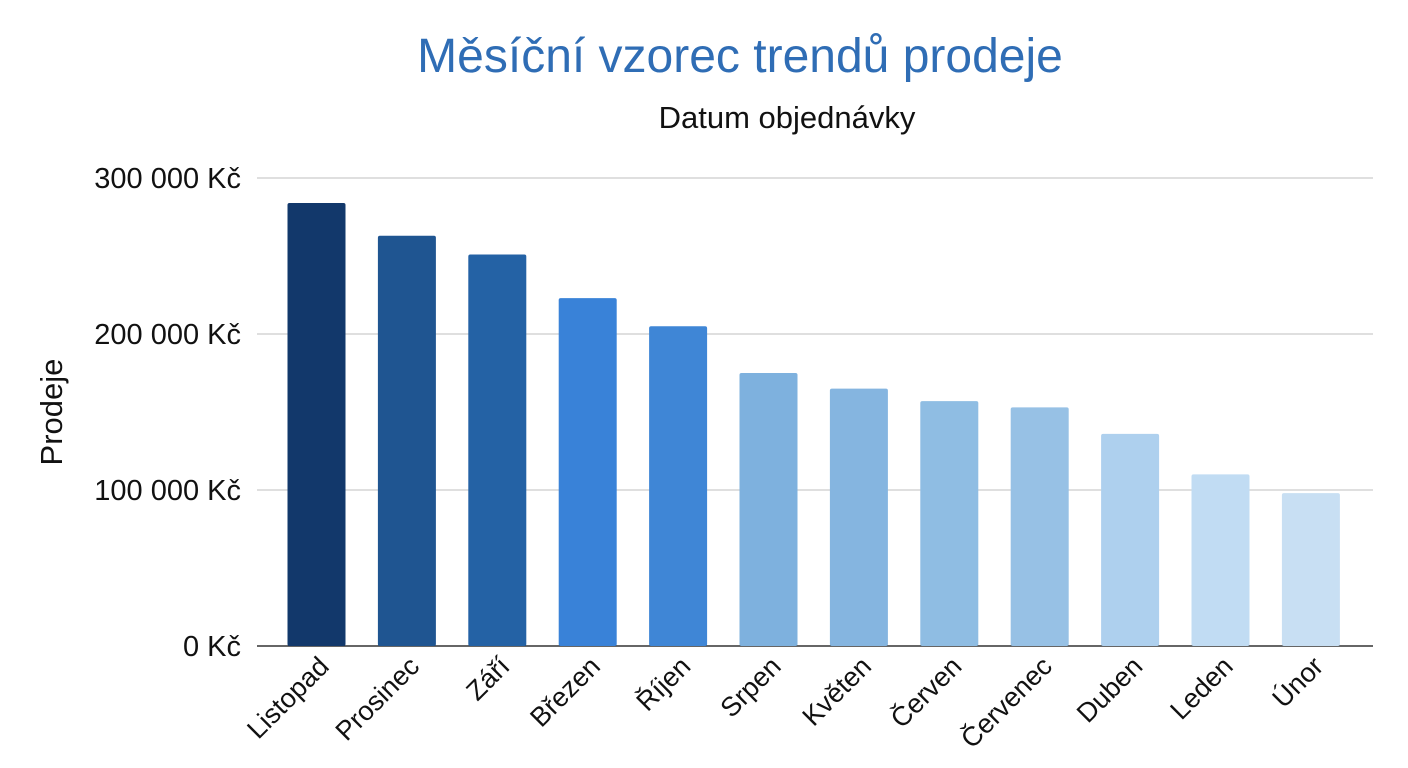 The image size is (1408, 768). What do you see at coordinates (212, 647) in the screenshot?
I see `y-tick-label: 0 Kč` at bounding box center [212, 647].